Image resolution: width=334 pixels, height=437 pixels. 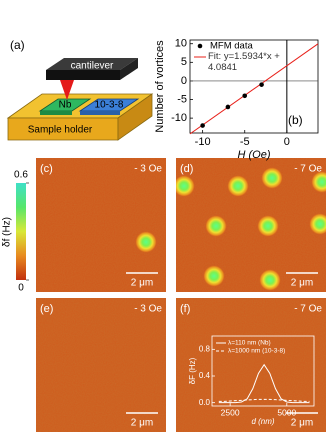 I want to click on x-tick-label: 2500, so click(x=230, y=412).